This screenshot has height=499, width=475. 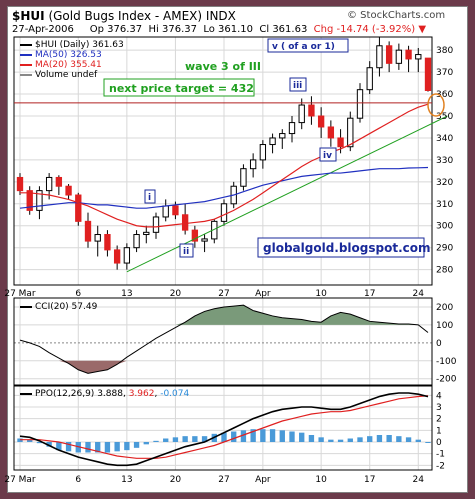 What do you see at coordinates (186, 250) in the screenshot?
I see `wave-ii-box` at bounding box center [186, 250].